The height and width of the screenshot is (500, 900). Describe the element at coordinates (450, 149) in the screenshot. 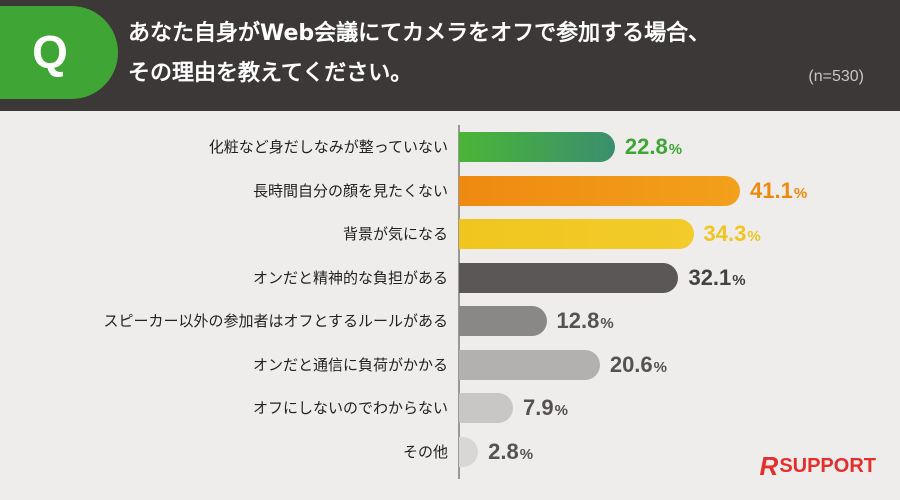

I see `chart-row: 化粧など身だしなみが整っていない 22.8%` at that location.